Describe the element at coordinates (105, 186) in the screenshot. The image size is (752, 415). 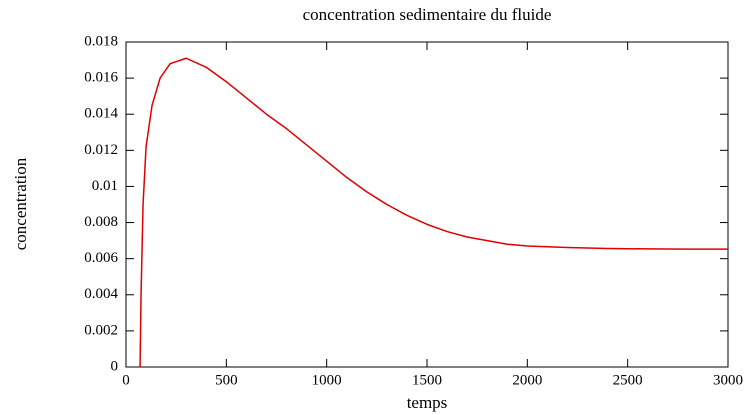
I see `y-tick-label: 0.01` at that location.